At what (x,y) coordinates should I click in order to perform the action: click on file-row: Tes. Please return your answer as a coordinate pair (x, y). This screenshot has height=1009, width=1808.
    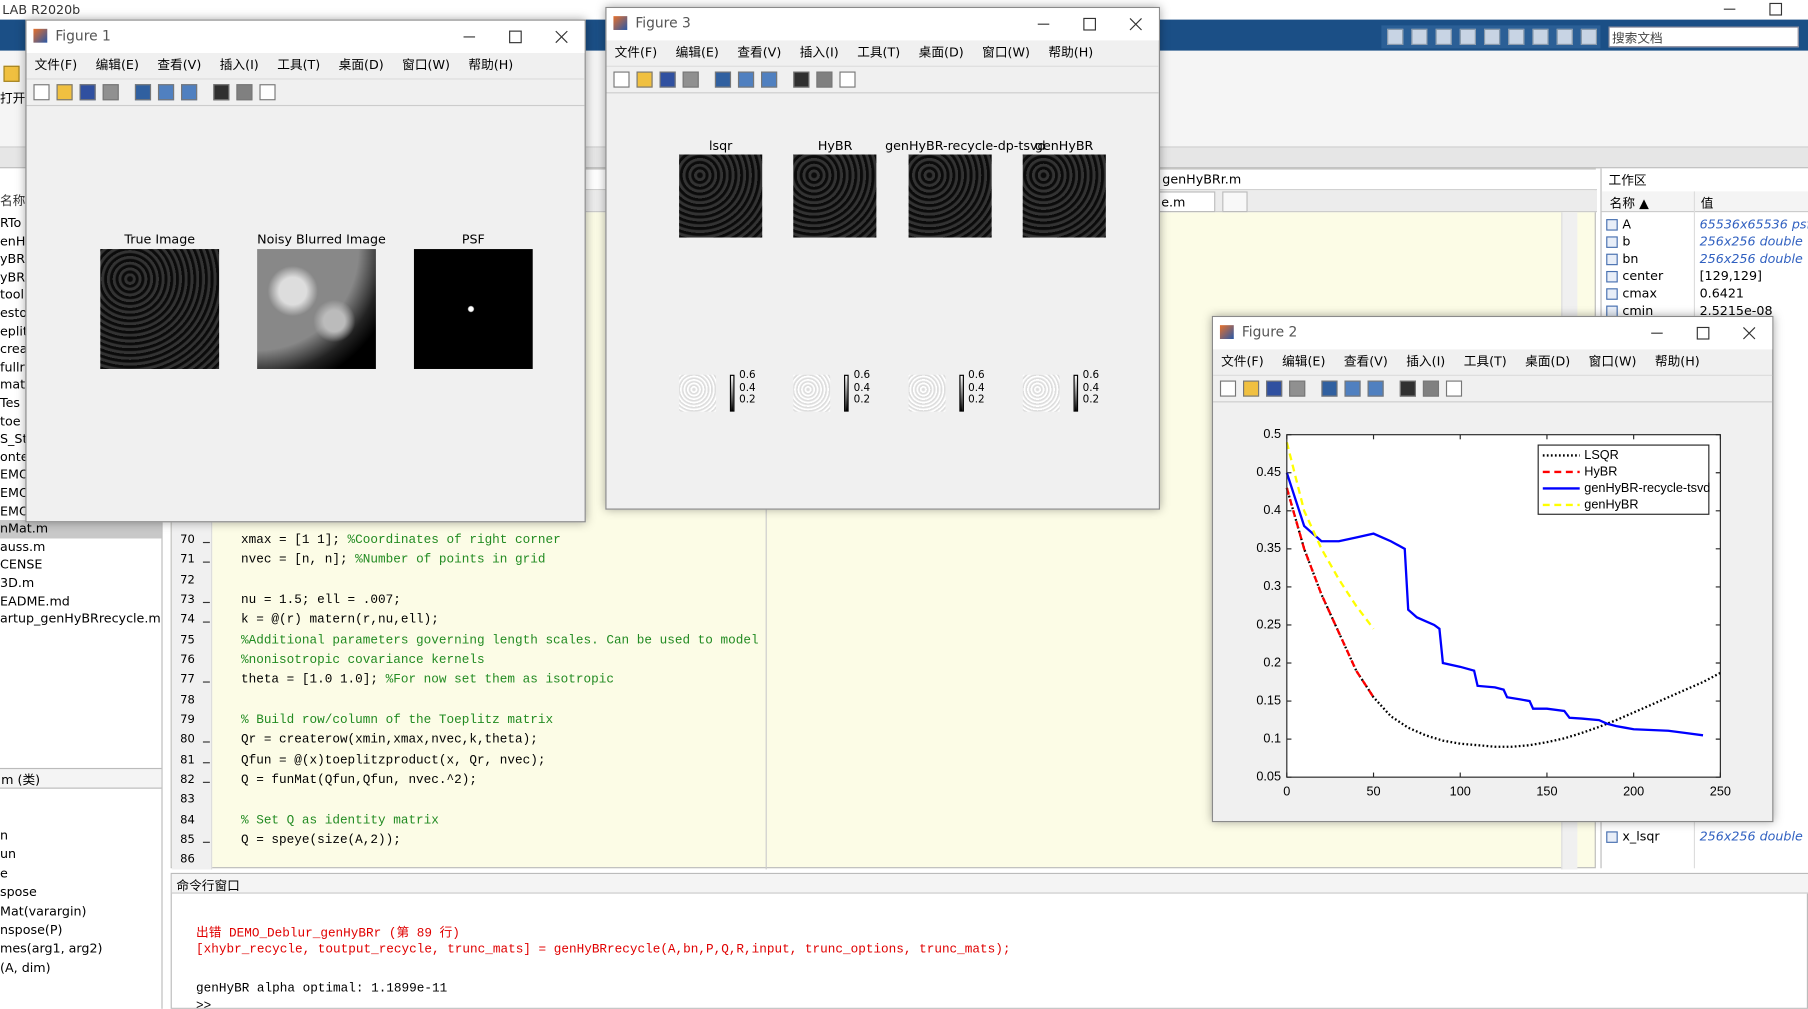
    Looking at the image, I should click on (80, 403).